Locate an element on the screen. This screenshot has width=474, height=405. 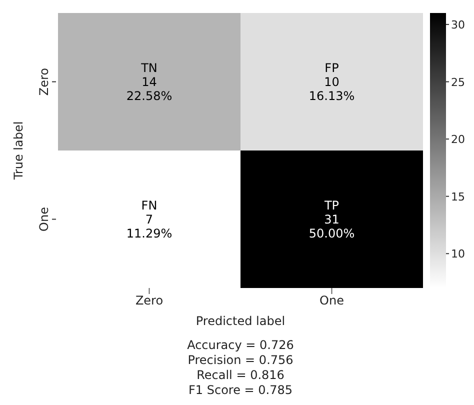
data-label: TP 31 50.00% is located at coordinates (331, 219).